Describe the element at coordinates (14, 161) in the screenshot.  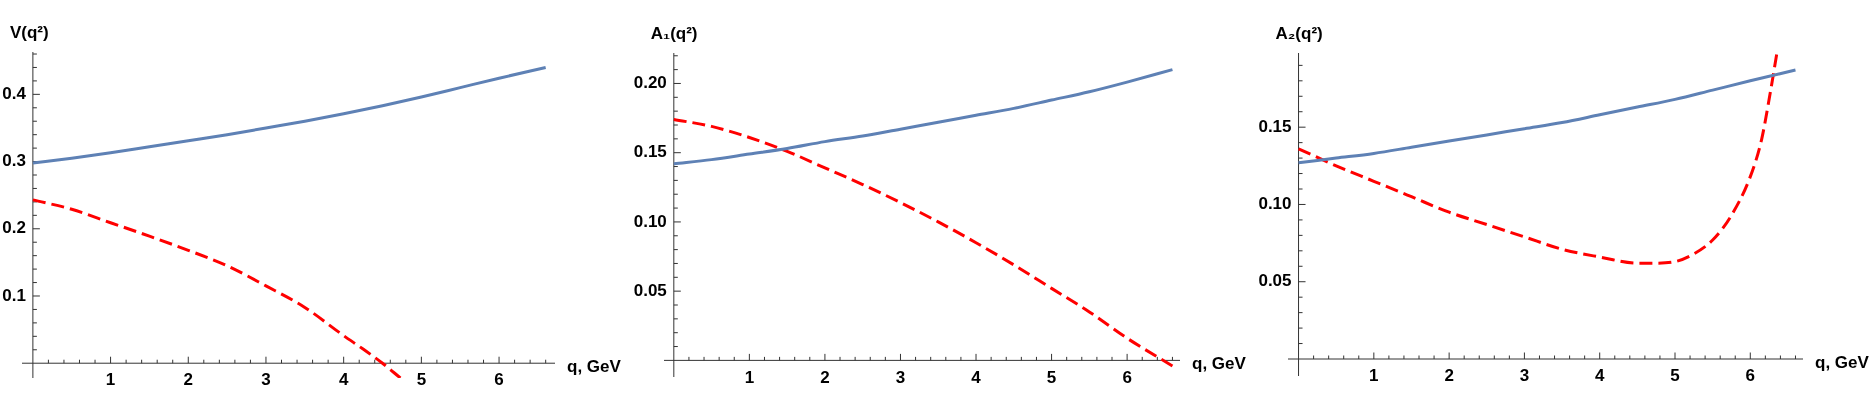
I see `y-tick-label: 0.3` at that location.